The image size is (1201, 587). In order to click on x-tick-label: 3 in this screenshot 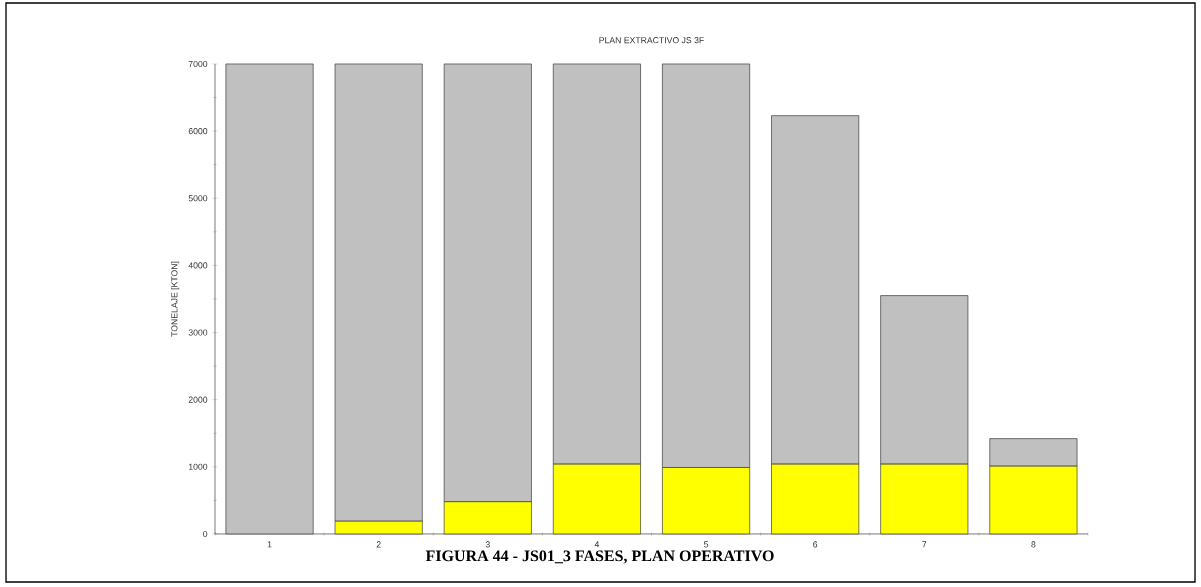, I will do `click(487, 544)`.